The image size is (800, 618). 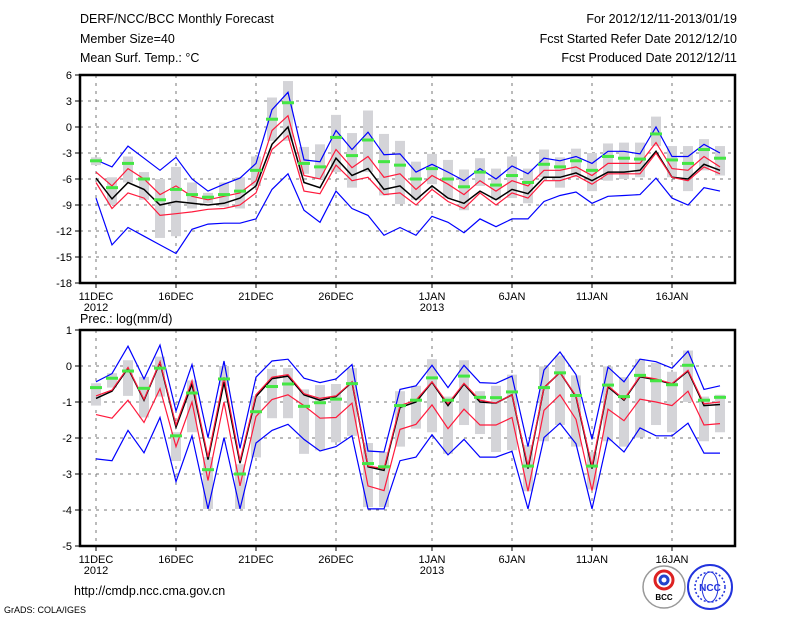 I want to click on figure-title: DERF/NCC/BCC Monthly Forecast, so click(x=177, y=19).